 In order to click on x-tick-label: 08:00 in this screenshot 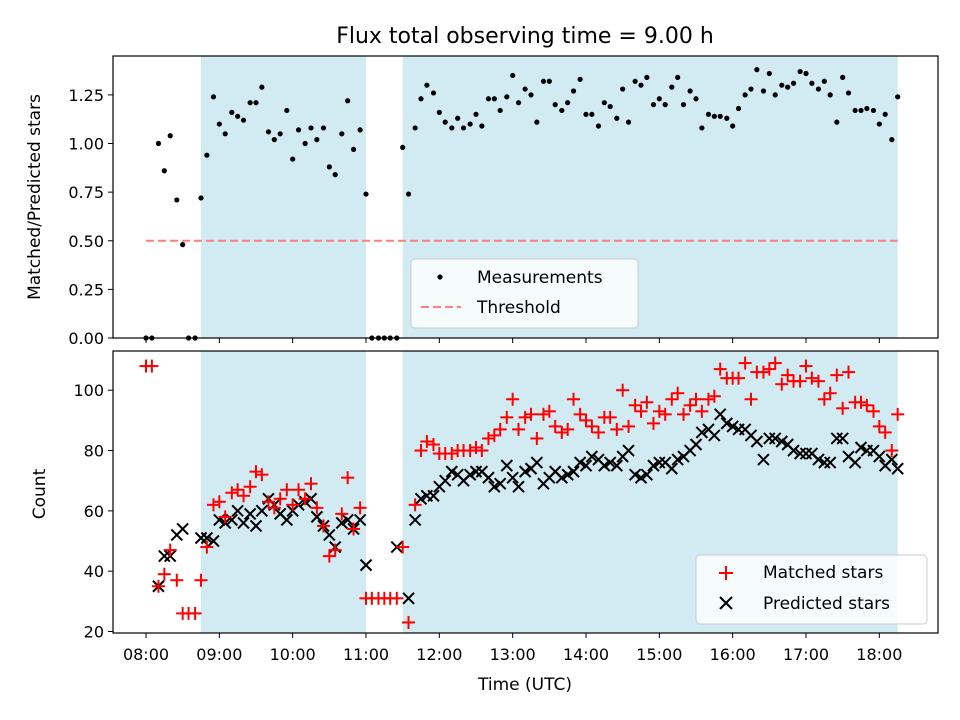, I will do `click(146, 654)`.